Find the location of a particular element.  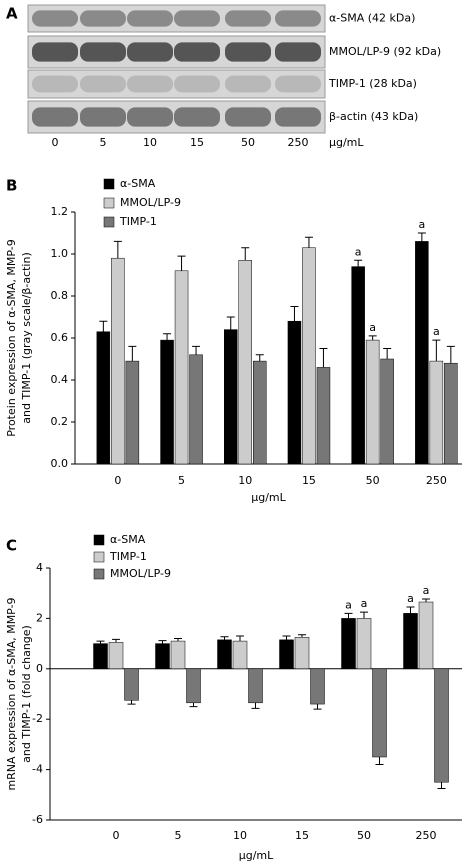

x-tick-label: 5 is located at coordinates (178, 835).